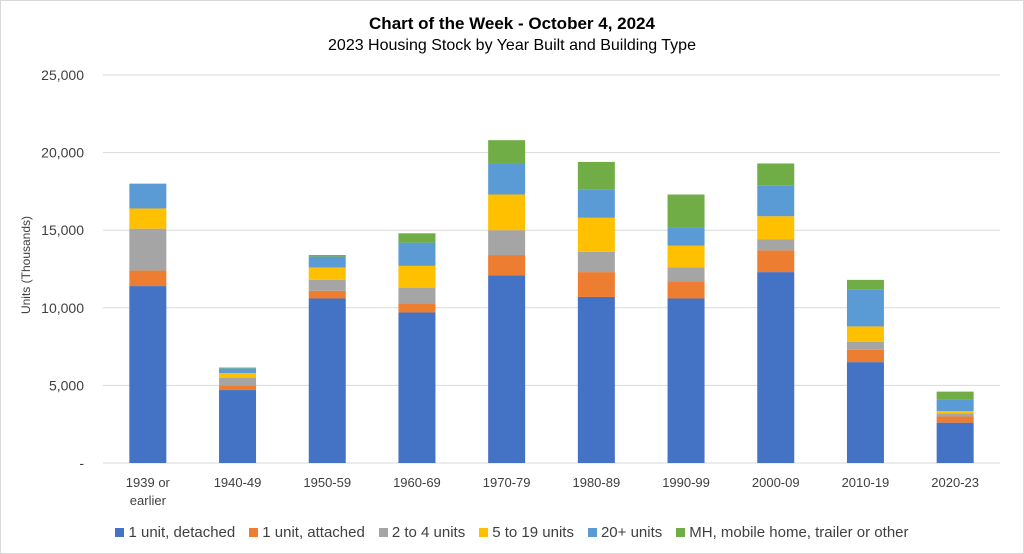 The height and width of the screenshot is (554, 1024). I want to click on y-tick-label: 10,000, so click(62, 308).